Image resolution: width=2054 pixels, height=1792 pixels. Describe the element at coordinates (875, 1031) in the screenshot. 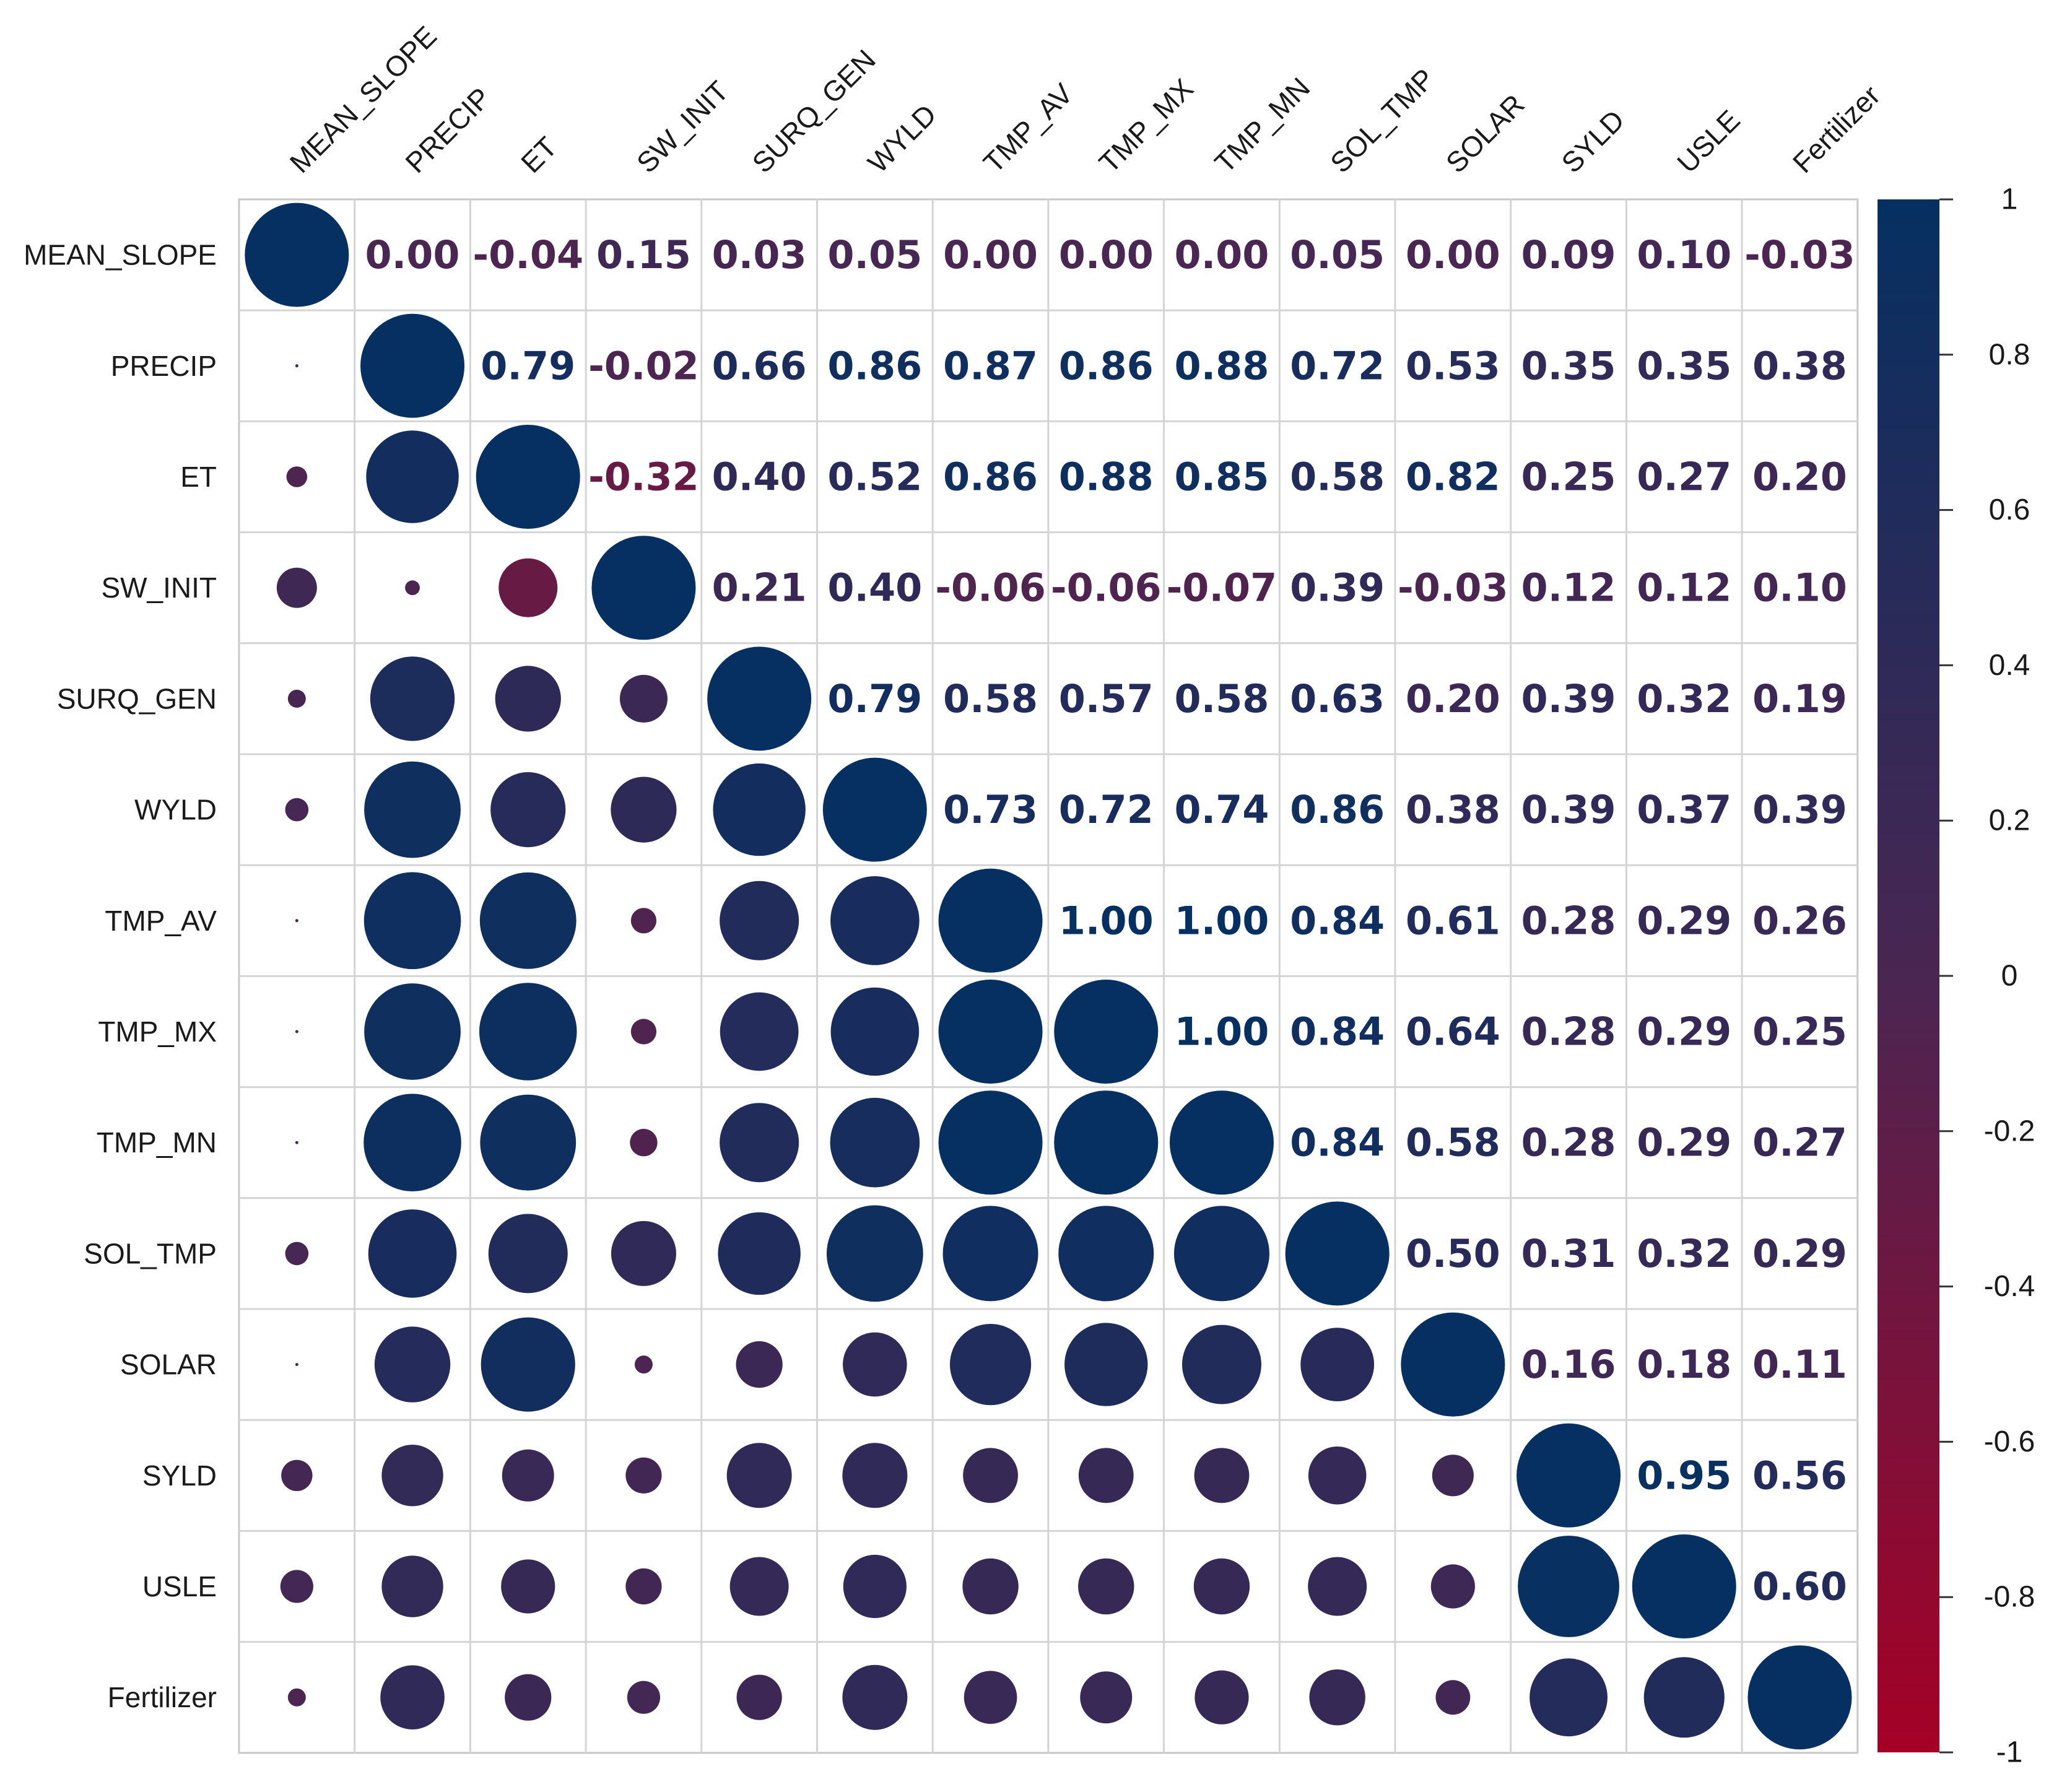

I see `corr-circle-TMP_MX-WYLD` at that location.